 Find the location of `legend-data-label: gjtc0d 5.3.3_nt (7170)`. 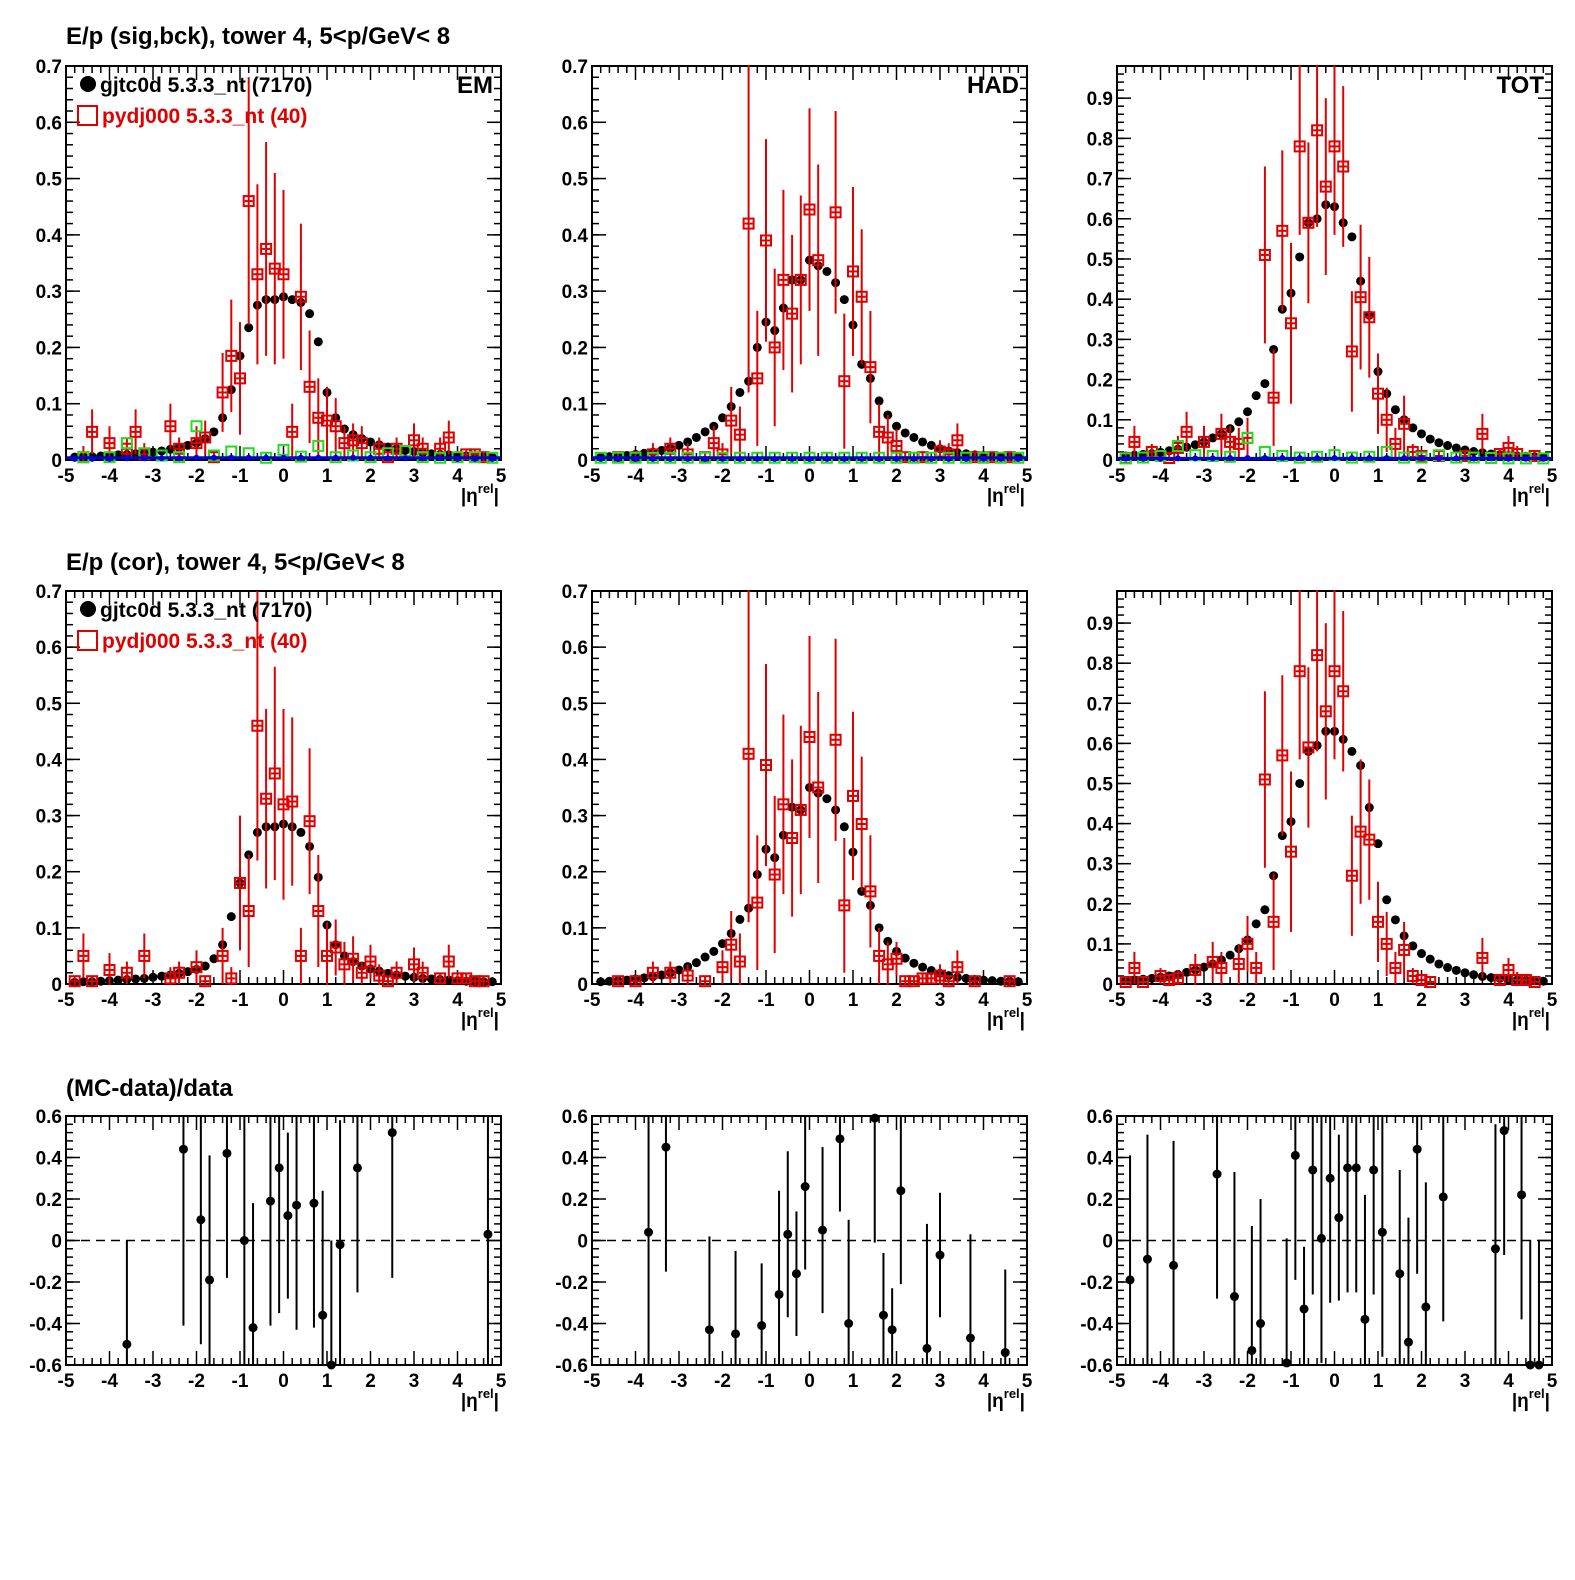

legend-data-label: gjtc0d 5.3.3_nt (7170) is located at coordinates (206, 610).